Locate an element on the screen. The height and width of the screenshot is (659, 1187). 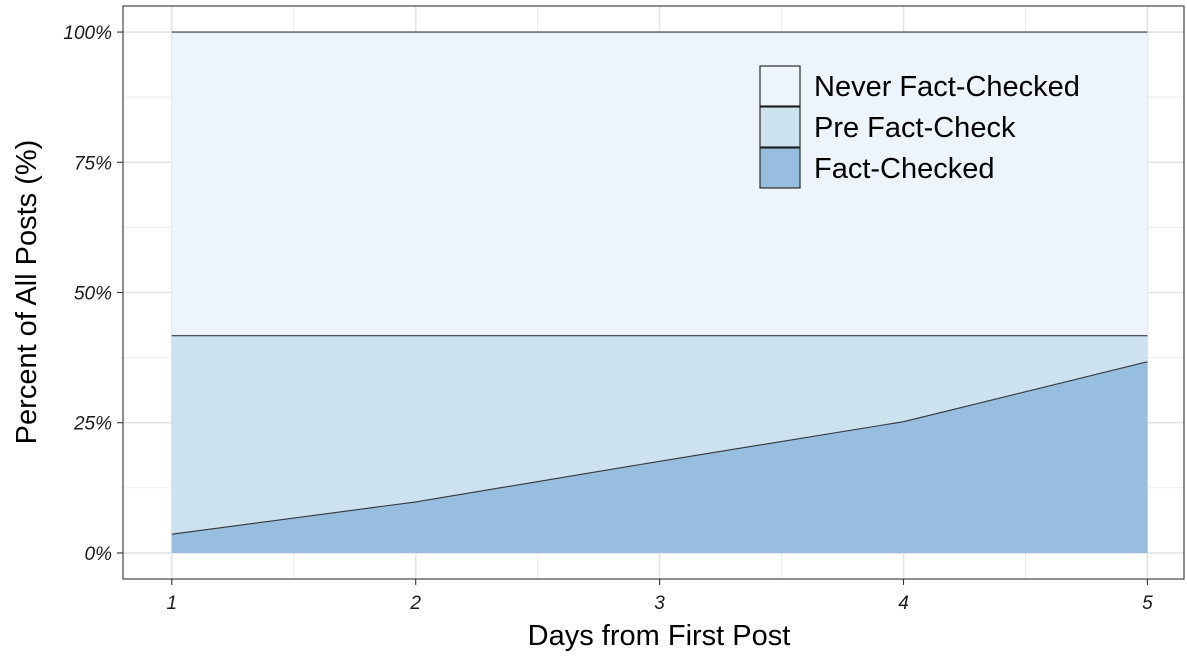
x-tick-label: 4 is located at coordinates (903, 603).